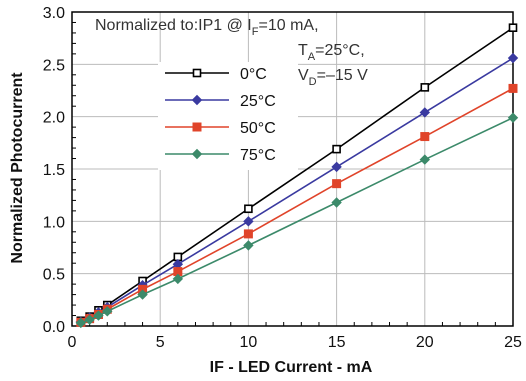  I want to click on x-tick-label: 20, so click(425, 342).